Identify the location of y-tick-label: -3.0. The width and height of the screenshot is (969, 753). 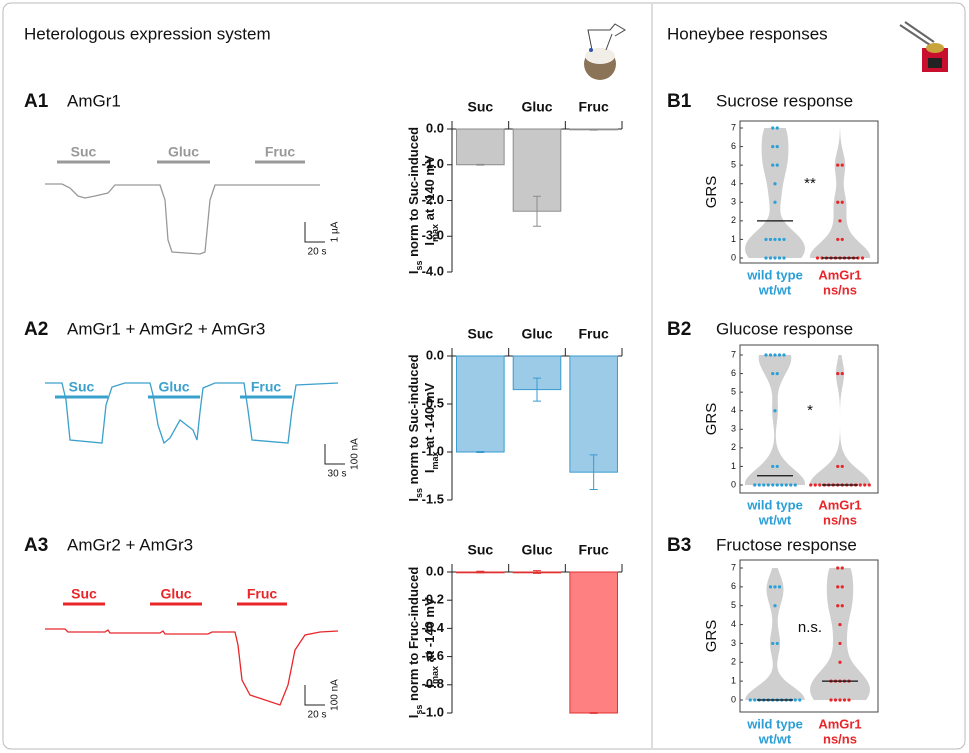
(433, 235).